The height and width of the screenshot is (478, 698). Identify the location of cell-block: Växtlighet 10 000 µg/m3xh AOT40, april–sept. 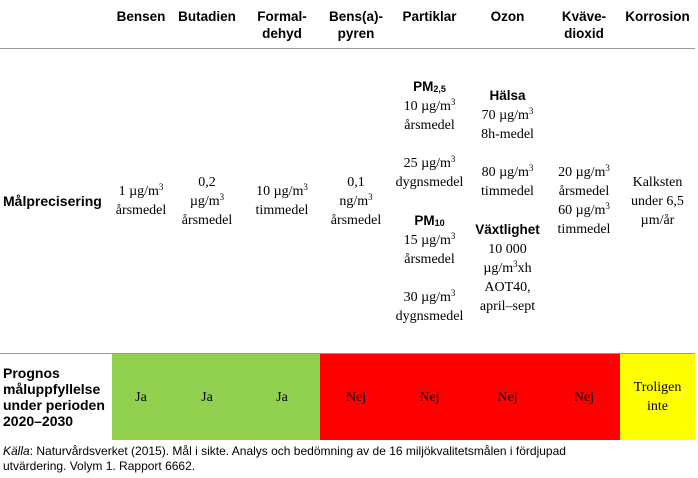
(507, 268).